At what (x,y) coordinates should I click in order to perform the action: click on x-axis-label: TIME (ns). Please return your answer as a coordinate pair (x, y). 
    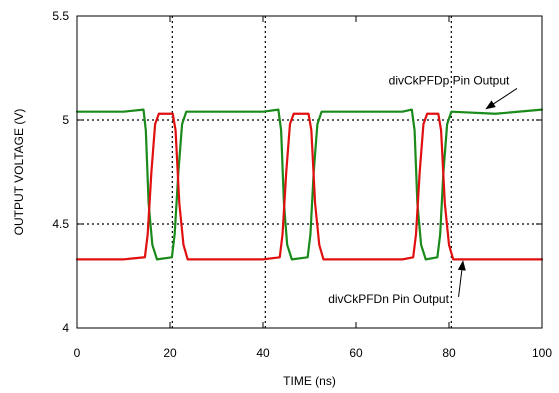
    Looking at the image, I should click on (309, 381).